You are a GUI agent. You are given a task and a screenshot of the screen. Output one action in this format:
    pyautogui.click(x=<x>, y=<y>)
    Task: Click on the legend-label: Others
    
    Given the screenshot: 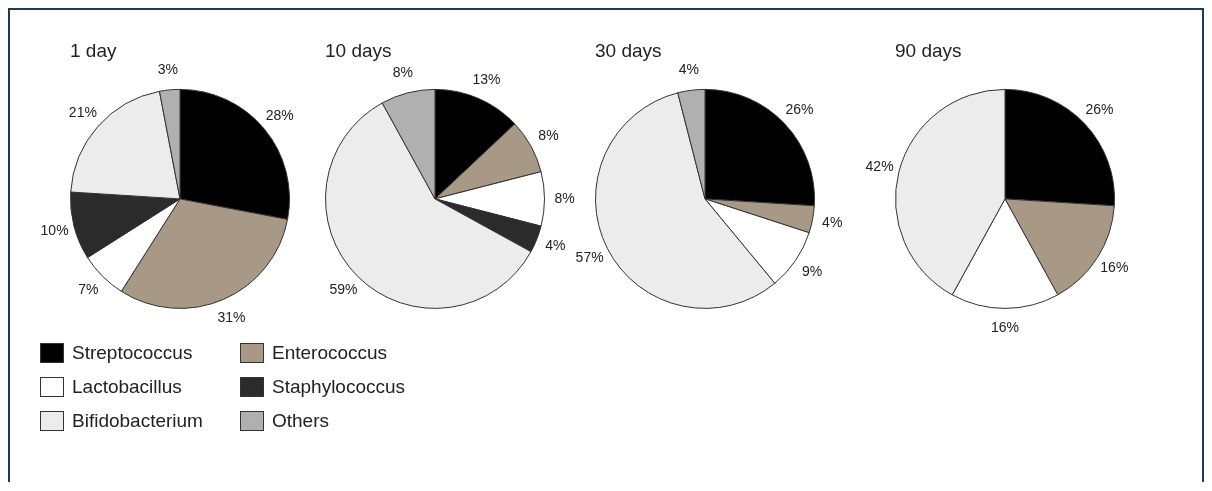 What is the action you would take?
    pyautogui.click(x=301, y=421)
    